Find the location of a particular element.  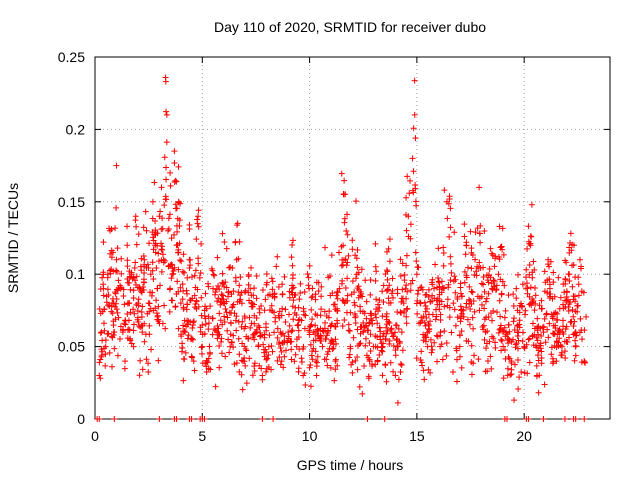

zero-point is located at coordinates (176, 419).